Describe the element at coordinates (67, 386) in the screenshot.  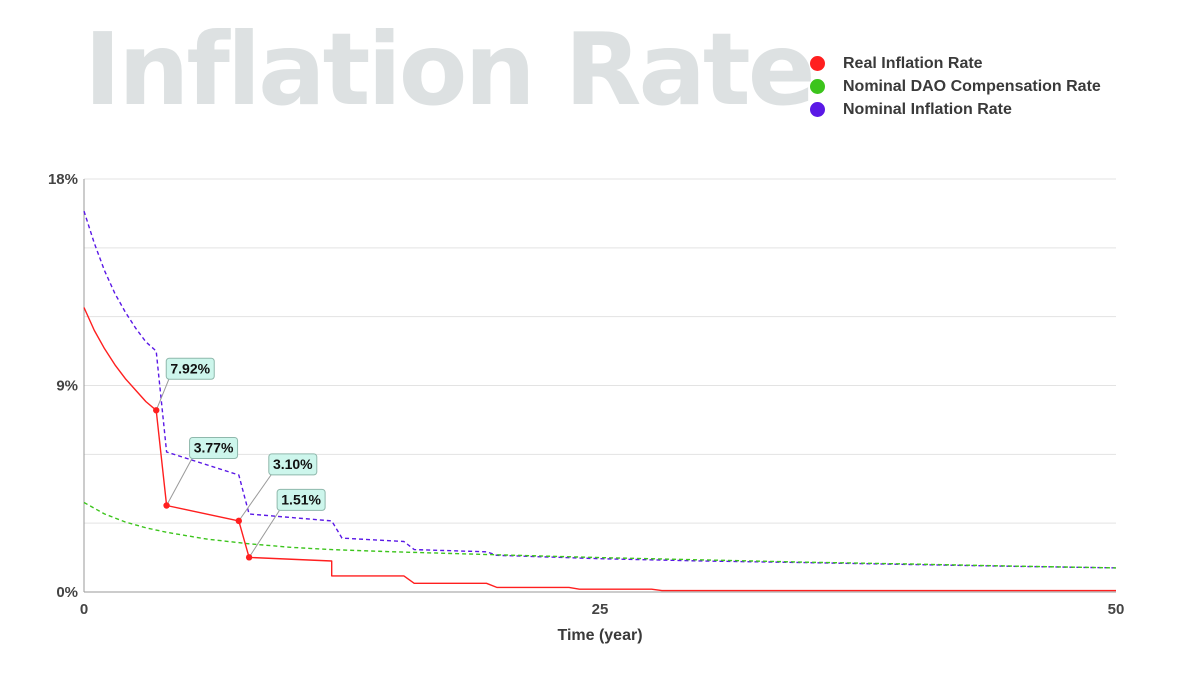
I see `y-tick-label: 9%` at that location.